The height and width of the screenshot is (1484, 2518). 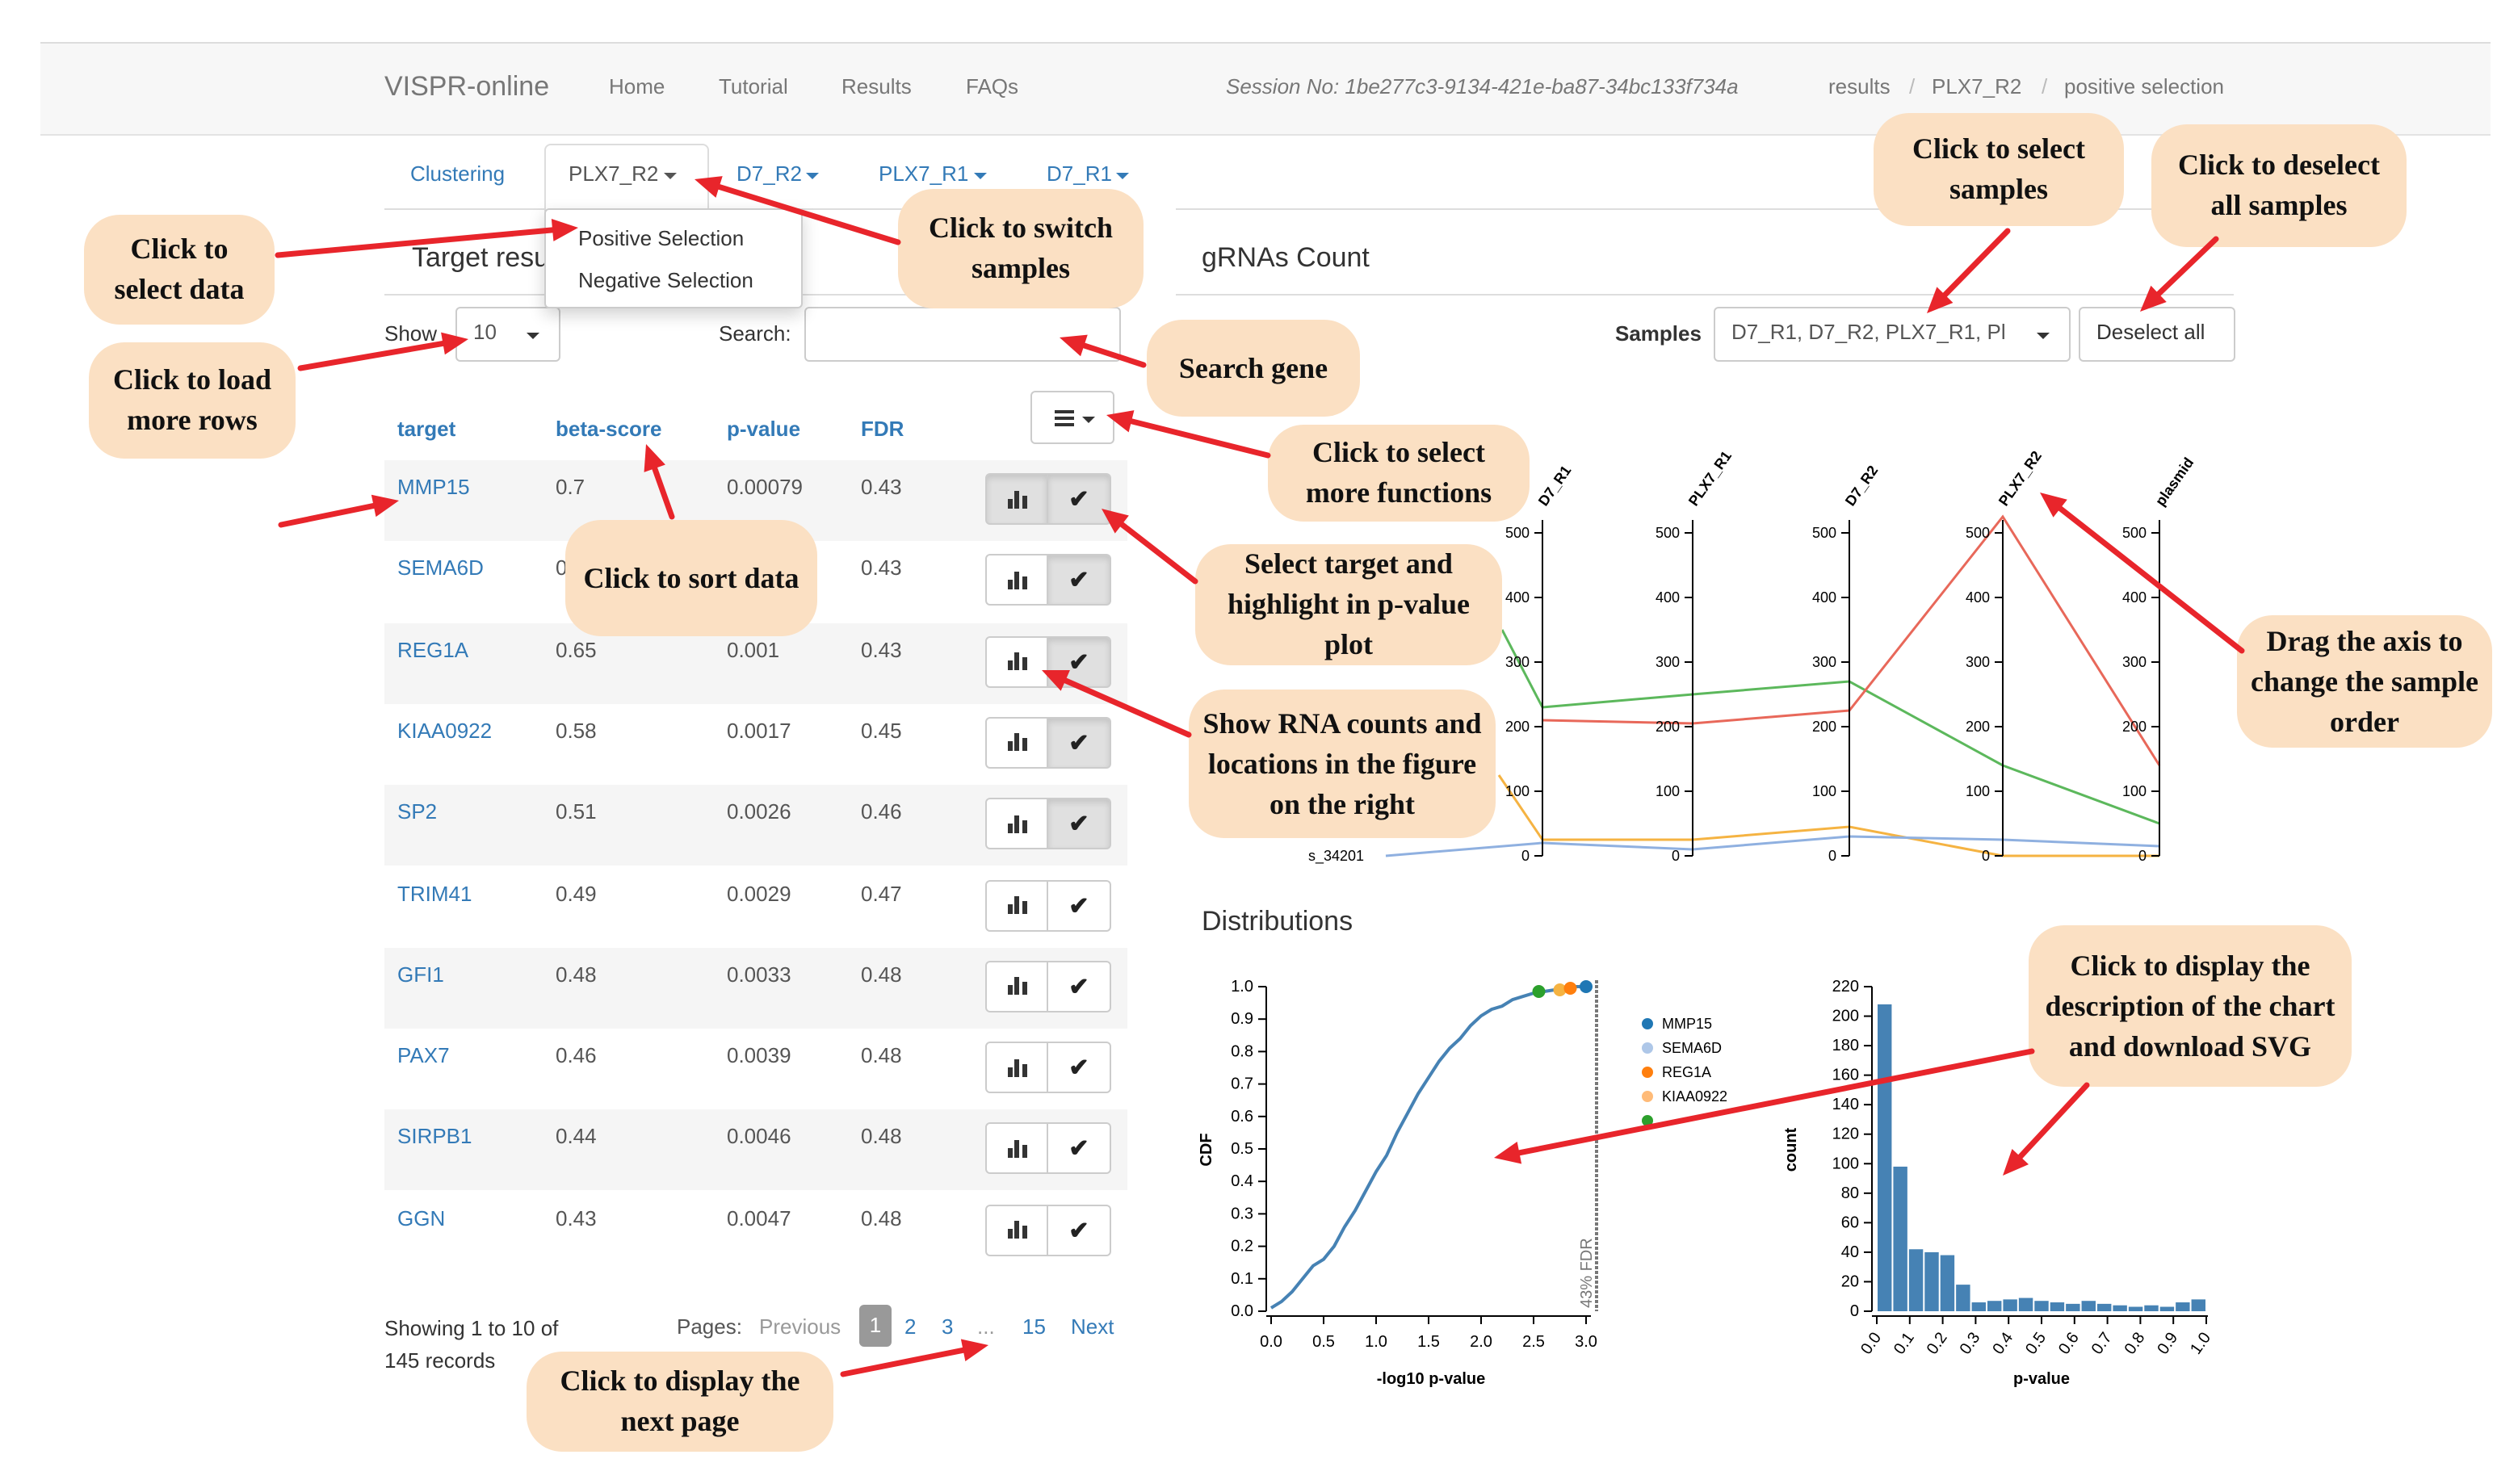 What do you see at coordinates (422, 1217) in the screenshot?
I see `cell-target: GGN` at bounding box center [422, 1217].